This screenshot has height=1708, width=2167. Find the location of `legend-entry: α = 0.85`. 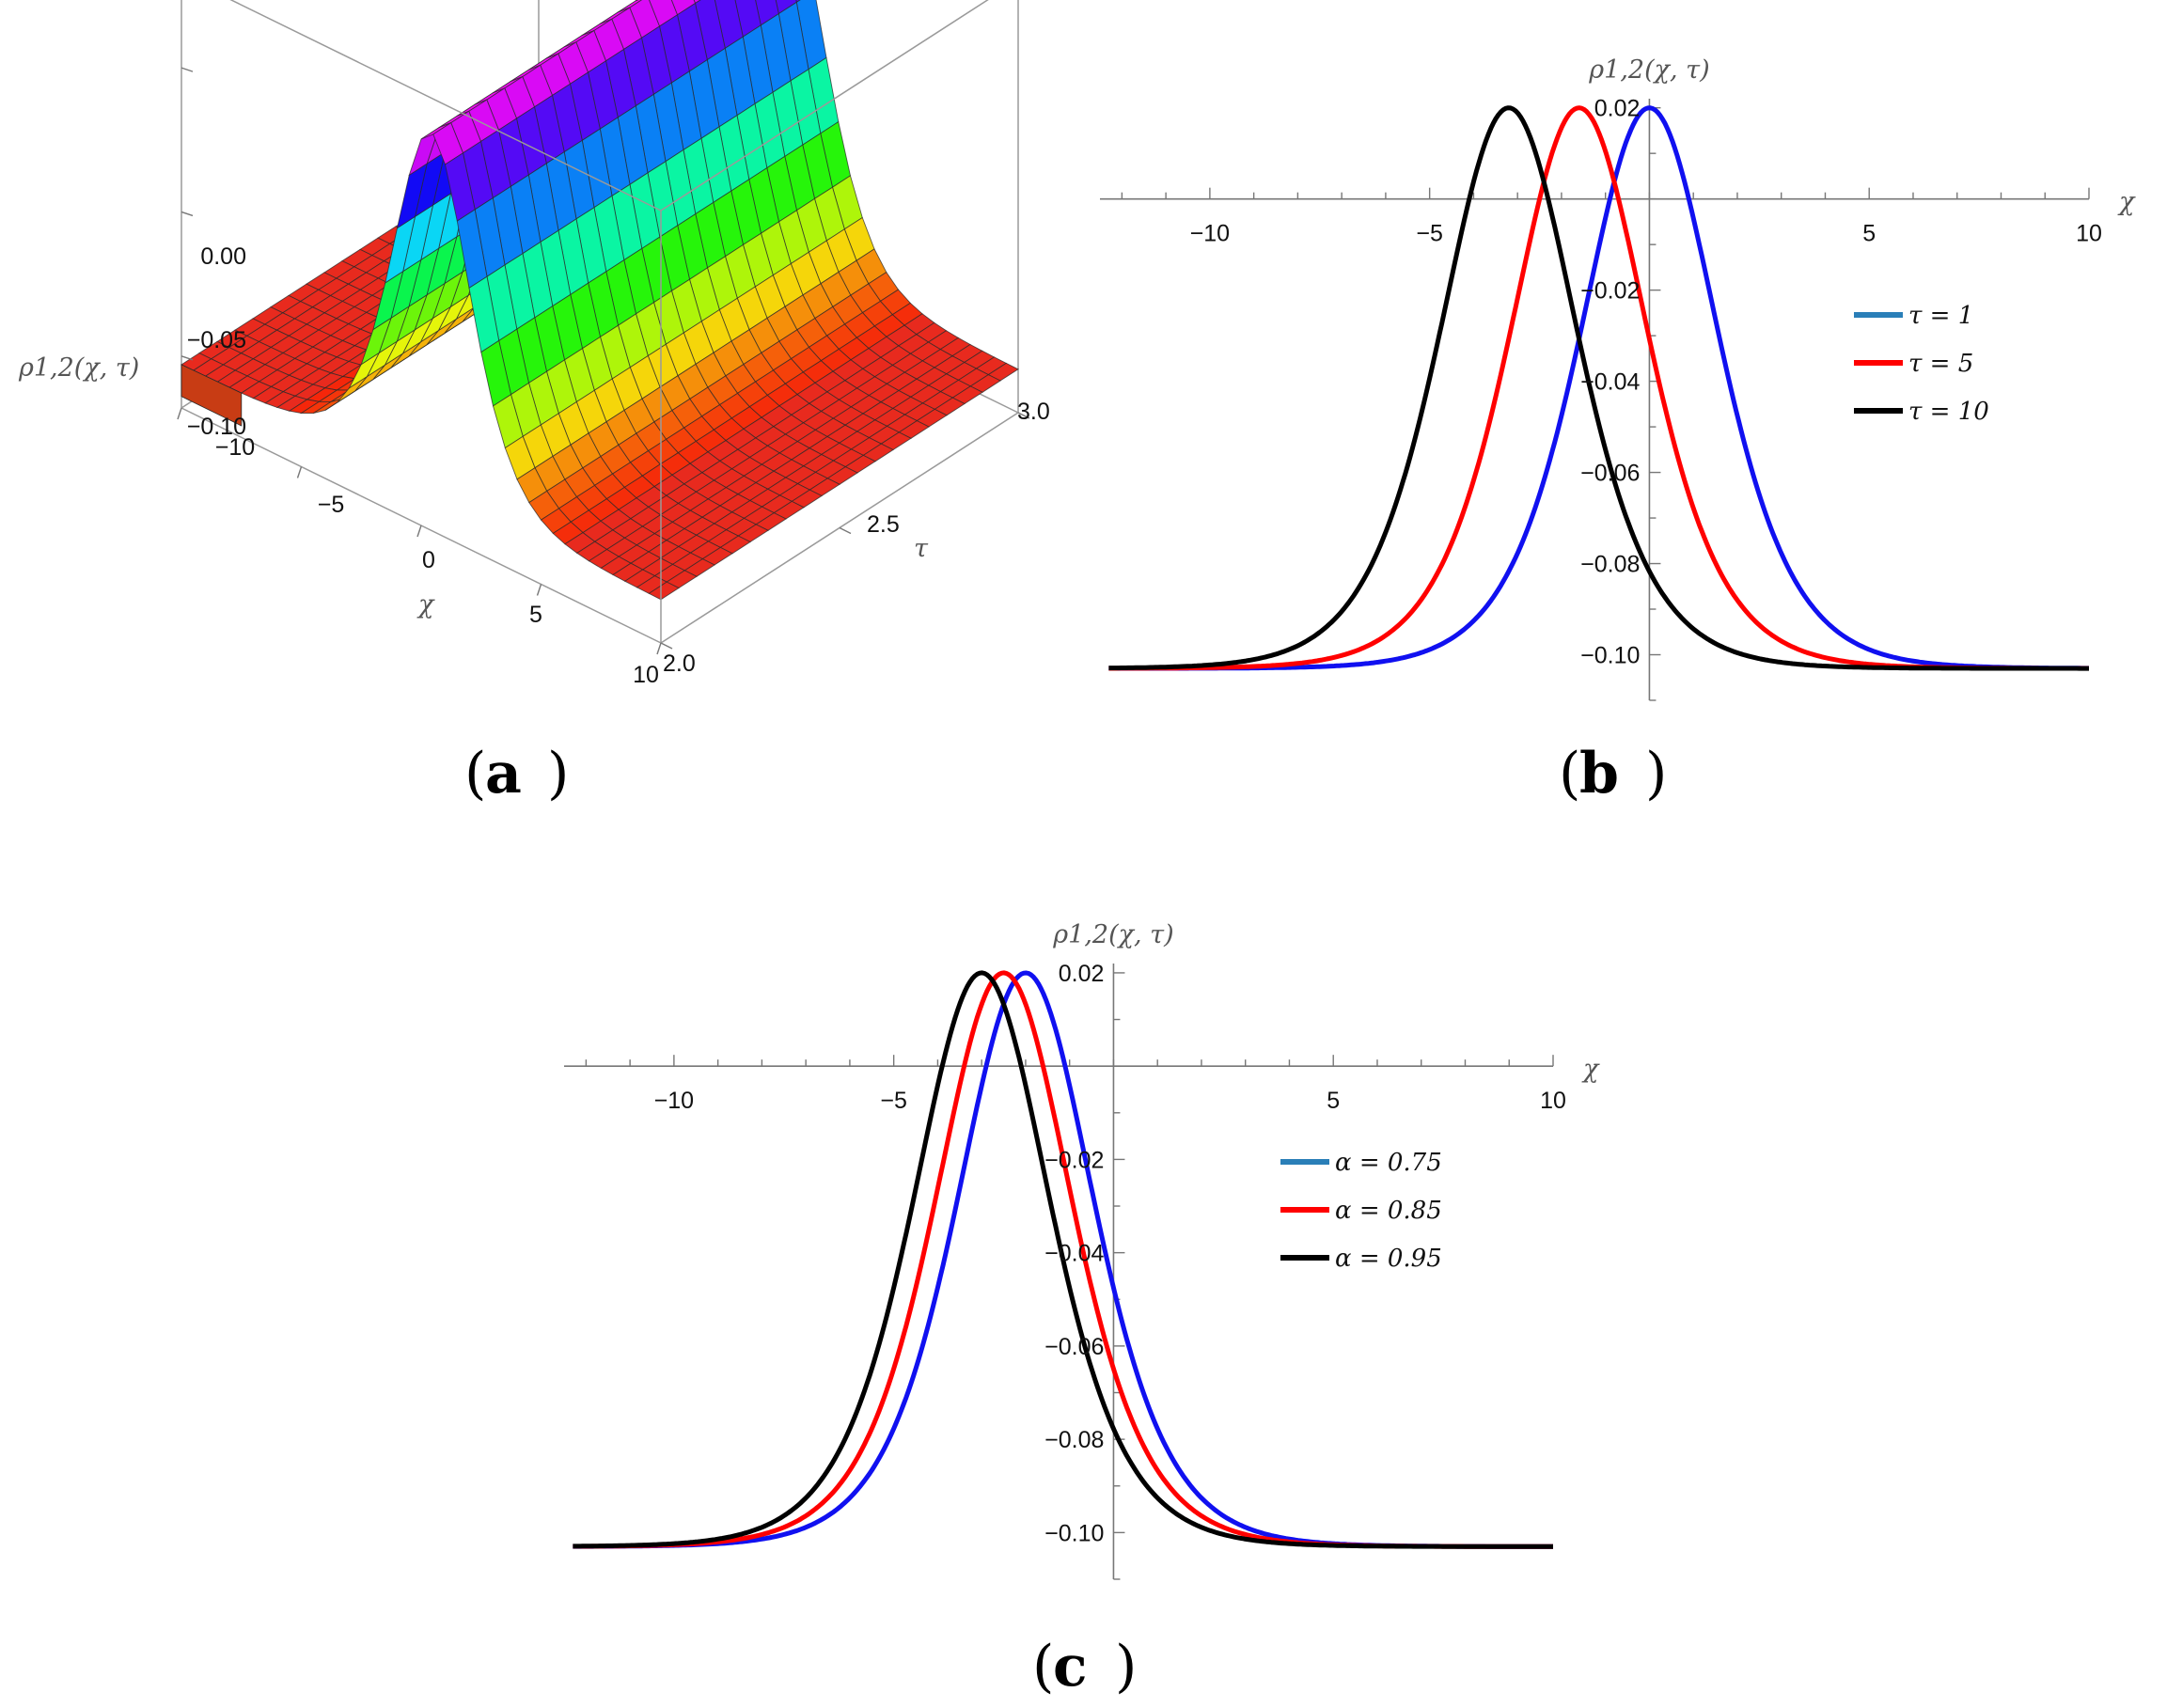

legend-entry: α = 0.85 is located at coordinates (1388, 1211).